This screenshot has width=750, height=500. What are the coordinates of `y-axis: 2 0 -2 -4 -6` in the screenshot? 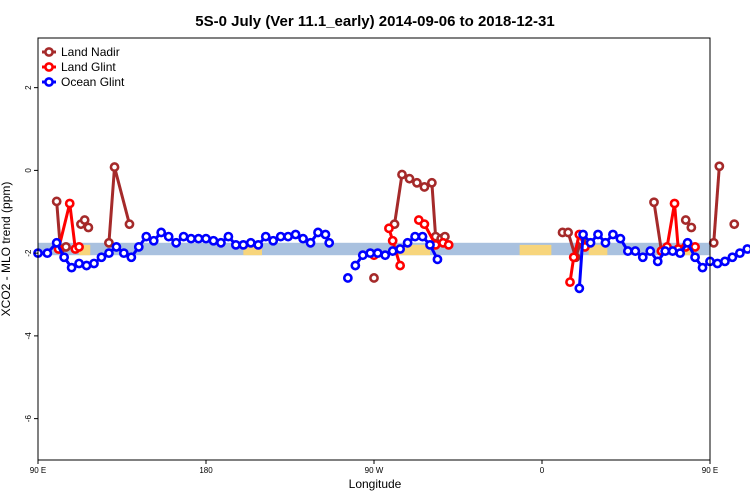 It's located at (31, 253).